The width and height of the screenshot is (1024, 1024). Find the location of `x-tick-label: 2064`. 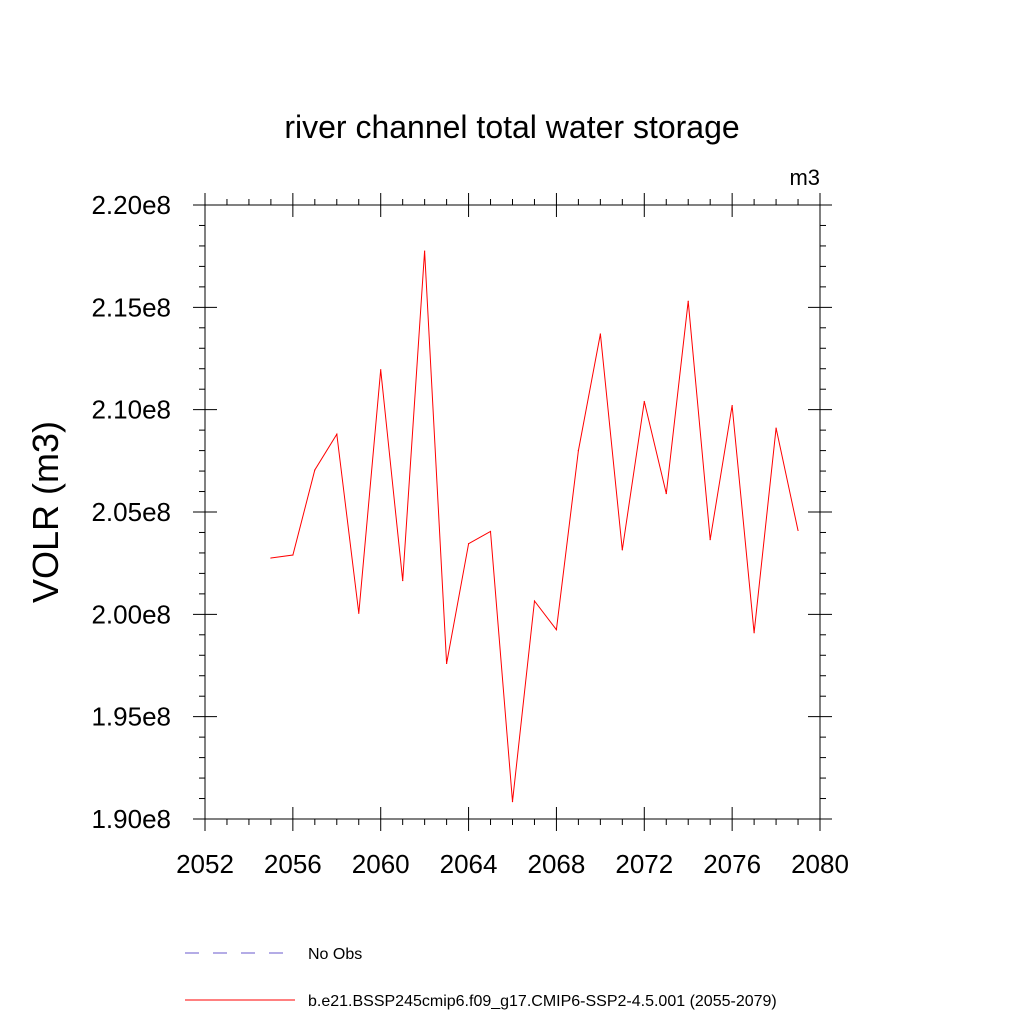

x-tick-label: 2064 is located at coordinates (469, 864).